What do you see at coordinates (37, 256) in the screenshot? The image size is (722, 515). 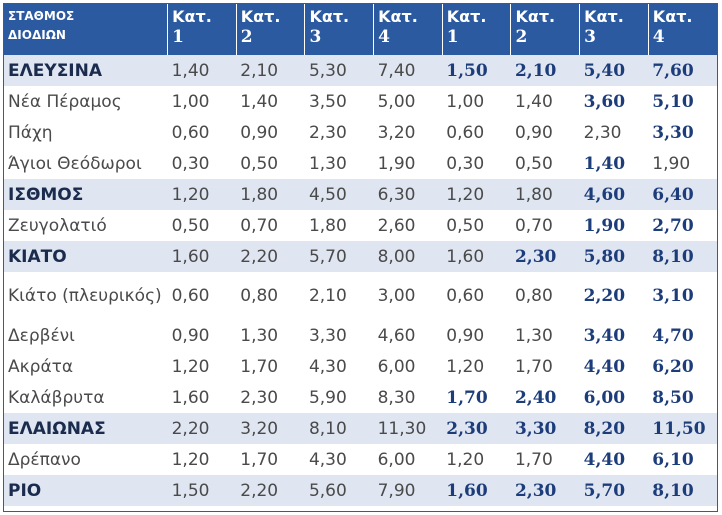 I see `station-name-cell: ΚΙΑΤΟ` at bounding box center [37, 256].